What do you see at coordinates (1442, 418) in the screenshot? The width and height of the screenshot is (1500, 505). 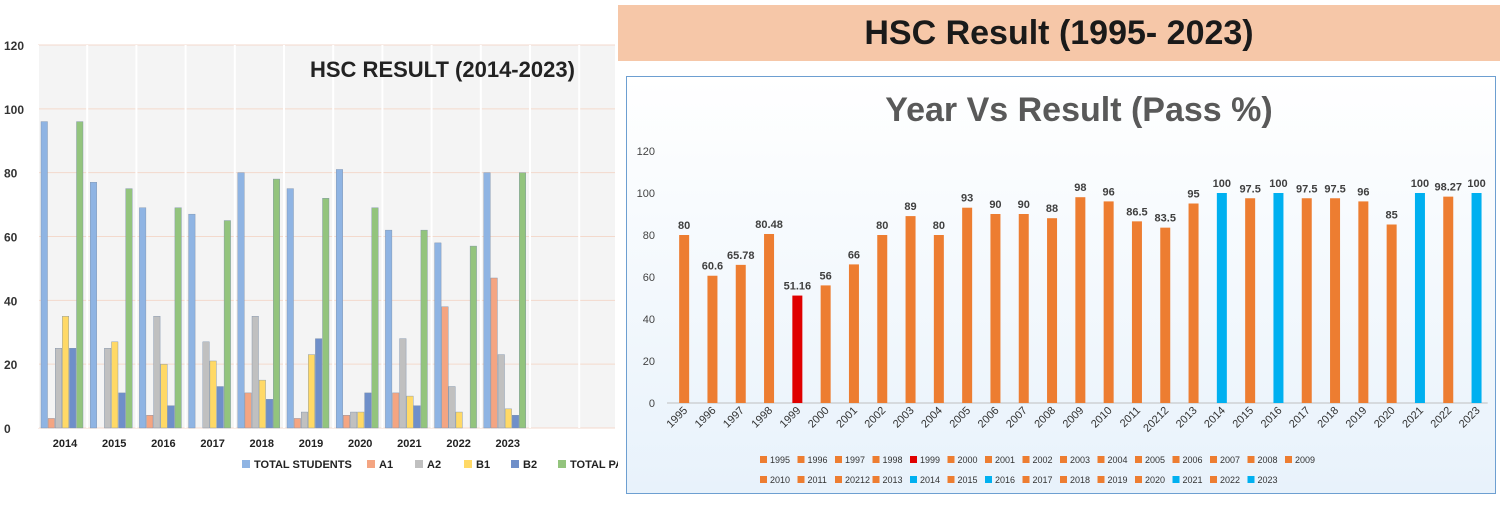 I see `x-tick-label: 2022` at bounding box center [1442, 418].